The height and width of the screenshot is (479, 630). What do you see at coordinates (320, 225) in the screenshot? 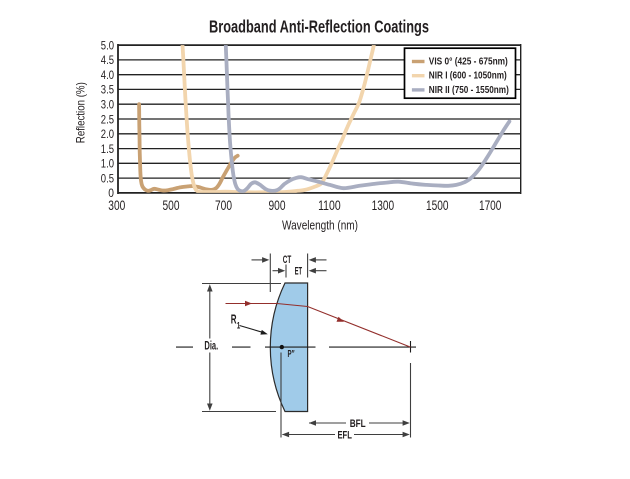
I see `svg-text: Wavelength (nm)` at bounding box center [320, 225].